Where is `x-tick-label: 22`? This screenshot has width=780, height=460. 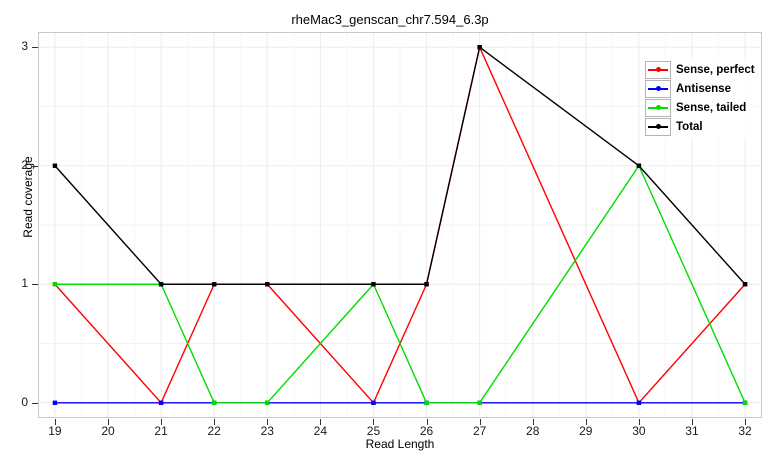 x-tick-label: 22 is located at coordinates (214, 431).